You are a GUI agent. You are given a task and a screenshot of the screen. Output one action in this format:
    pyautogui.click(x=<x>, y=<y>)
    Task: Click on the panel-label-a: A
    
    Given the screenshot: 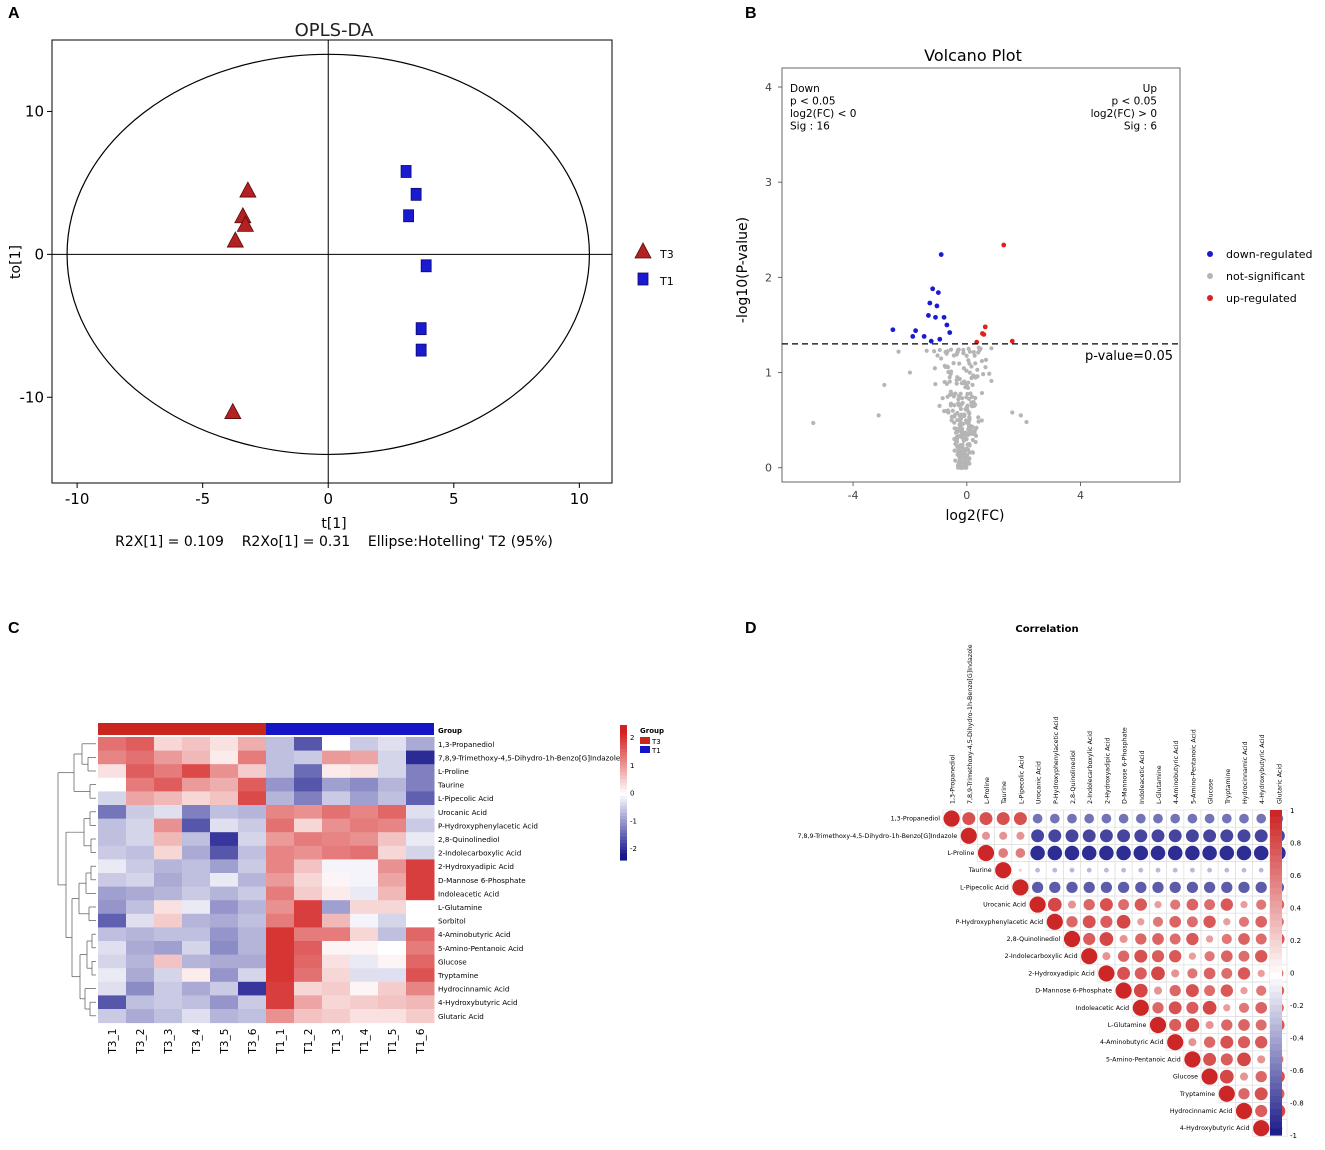 What is the action you would take?
    pyautogui.click(x=14, y=13)
    